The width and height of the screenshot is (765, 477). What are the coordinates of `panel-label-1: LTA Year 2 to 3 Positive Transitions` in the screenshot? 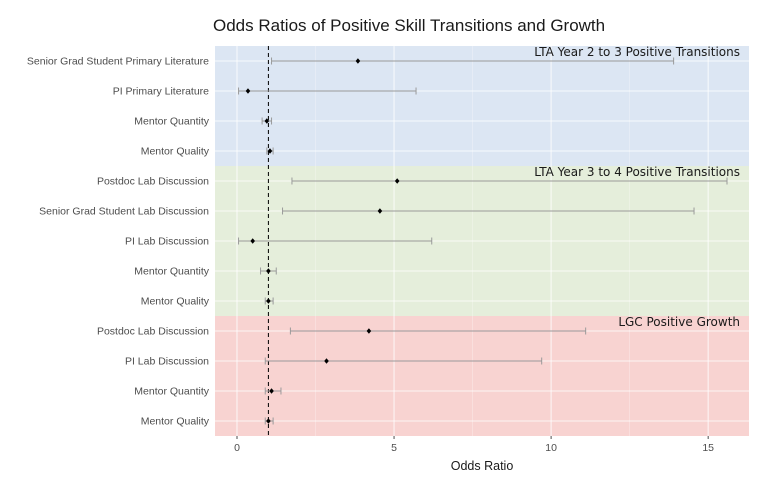 It's located at (637, 52).